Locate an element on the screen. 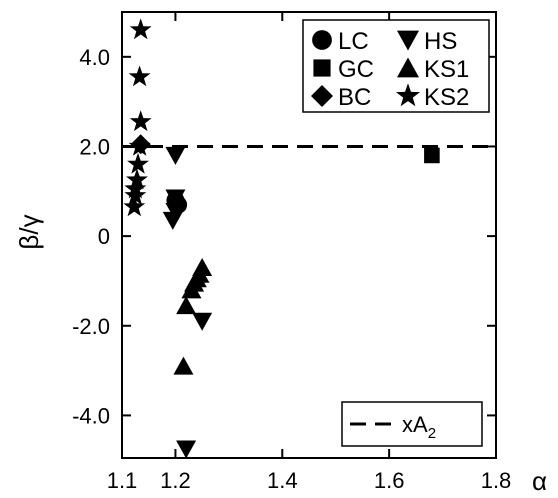 This screenshot has height=498, width=558. legend-label-bc: BC is located at coordinates (354, 97).